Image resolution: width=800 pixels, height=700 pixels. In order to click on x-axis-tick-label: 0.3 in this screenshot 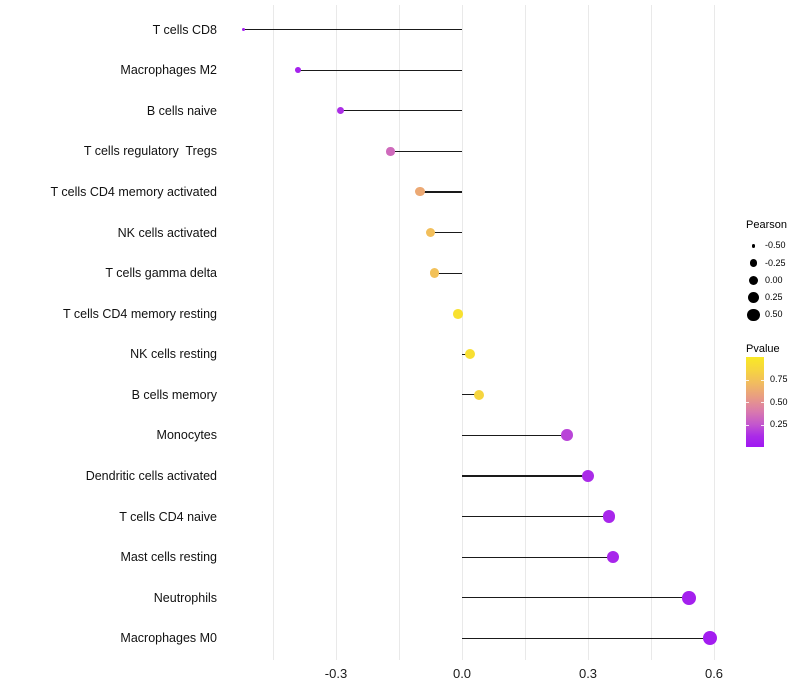, I will do `click(588, 673)`.